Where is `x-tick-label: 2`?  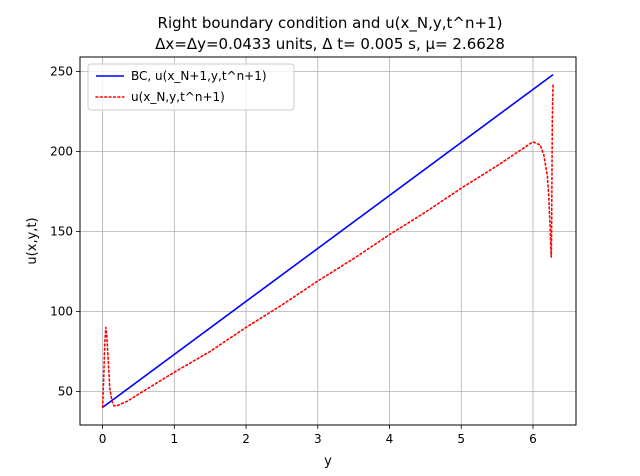 x-tick-label: 2 is located at coordinates (246, 439).